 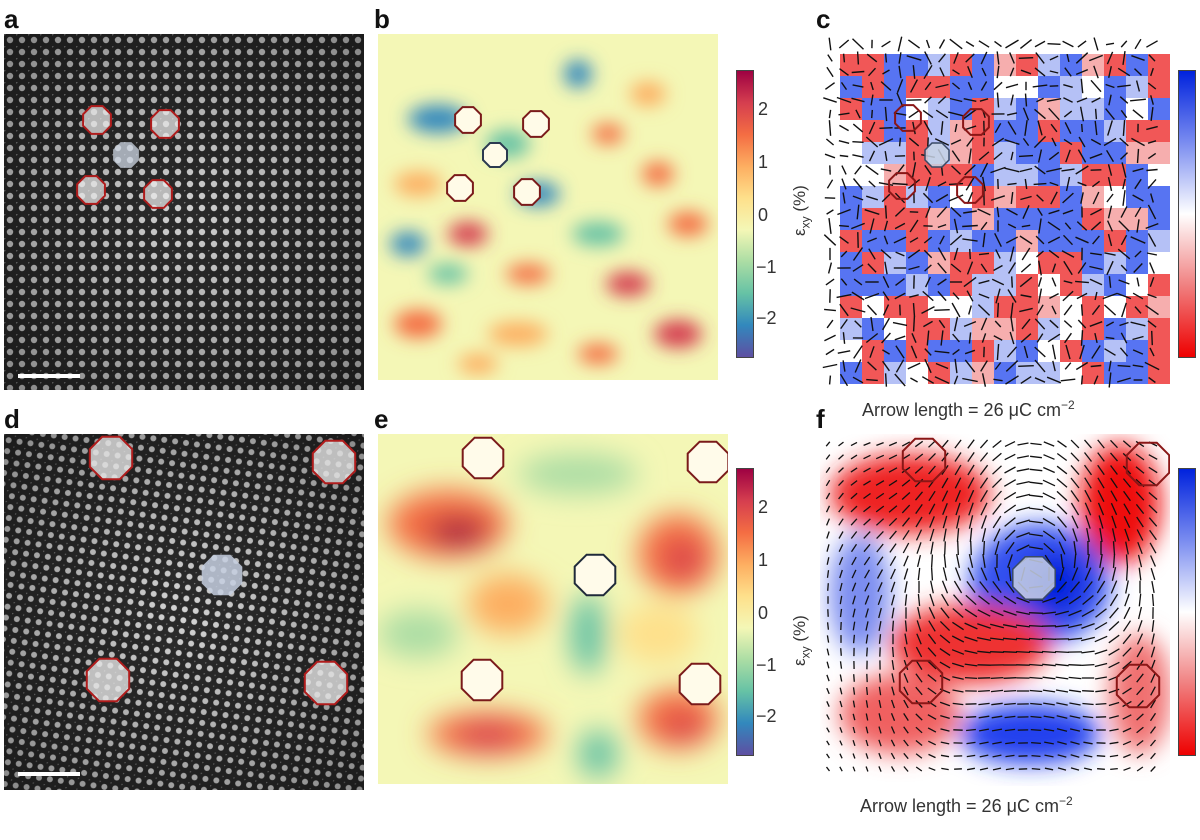 I want to click on strain-tick: 2, so click(x=763, y=507).